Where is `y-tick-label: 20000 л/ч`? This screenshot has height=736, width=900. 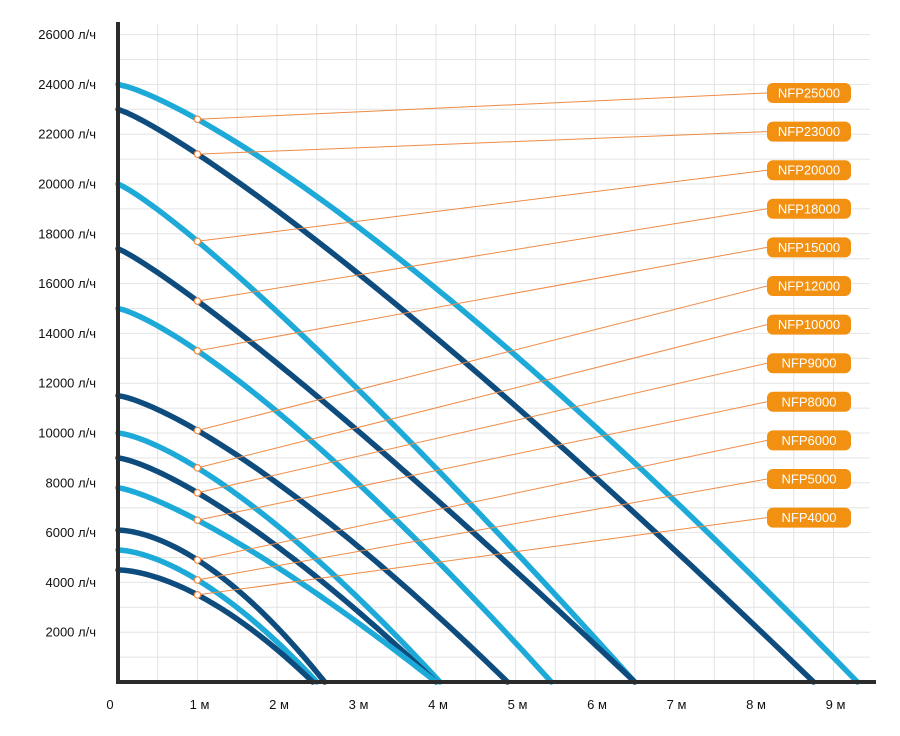 y-tick-label: 20000 л/ч is located at coordinates (67, 184).